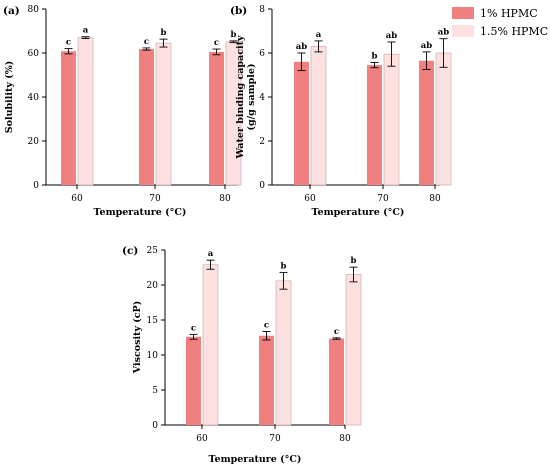 This screenshot has height=467, width=550. Describe the element at coordinates (255, 459) in the screenshot. I see `x-axis-title-viscosity: Temperature (°C)` at that location.